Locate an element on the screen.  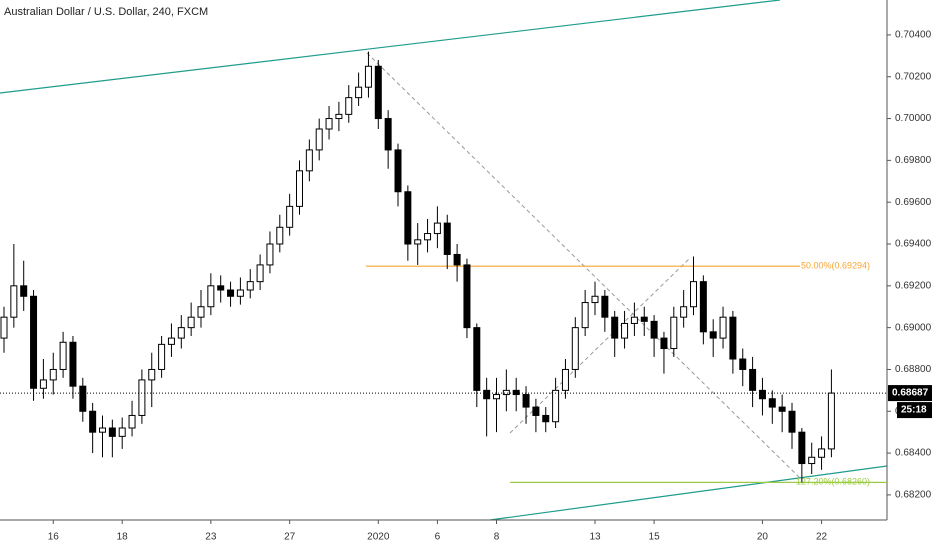
x-tick-label: 2020 is located at coordinates (378, 537).